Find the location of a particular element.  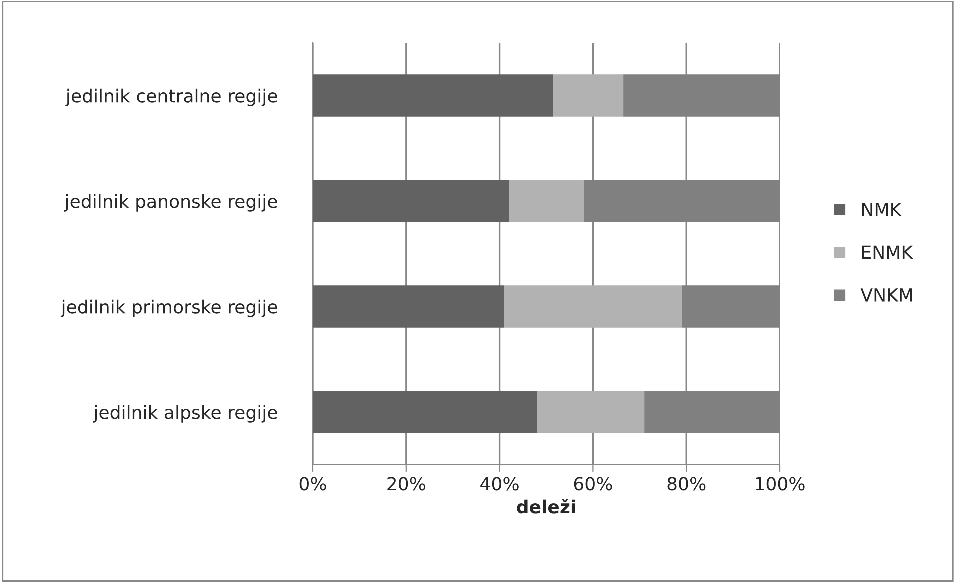

y-tick-label: jedilnik primorske regije is located at coordinates (169, 309).